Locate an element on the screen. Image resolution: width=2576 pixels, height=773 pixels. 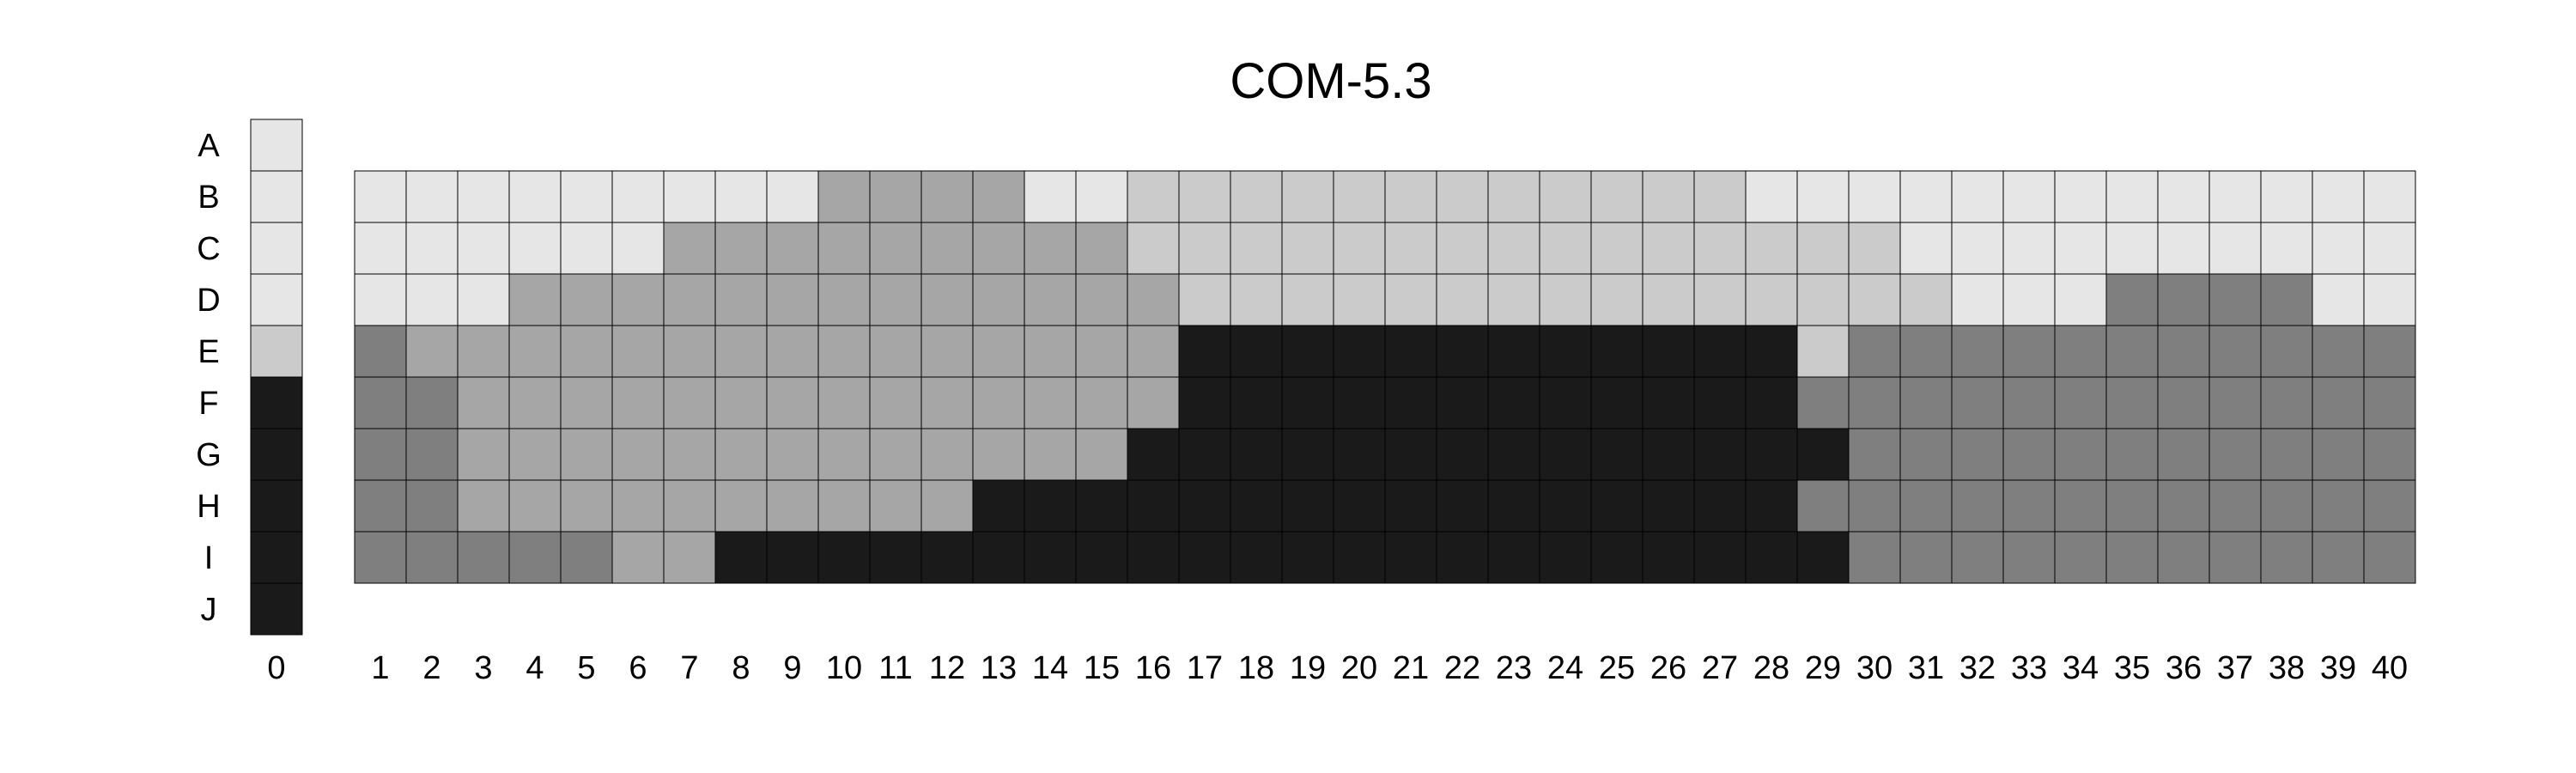
column-label-40: 40 is located at coordinates (2390, 668).